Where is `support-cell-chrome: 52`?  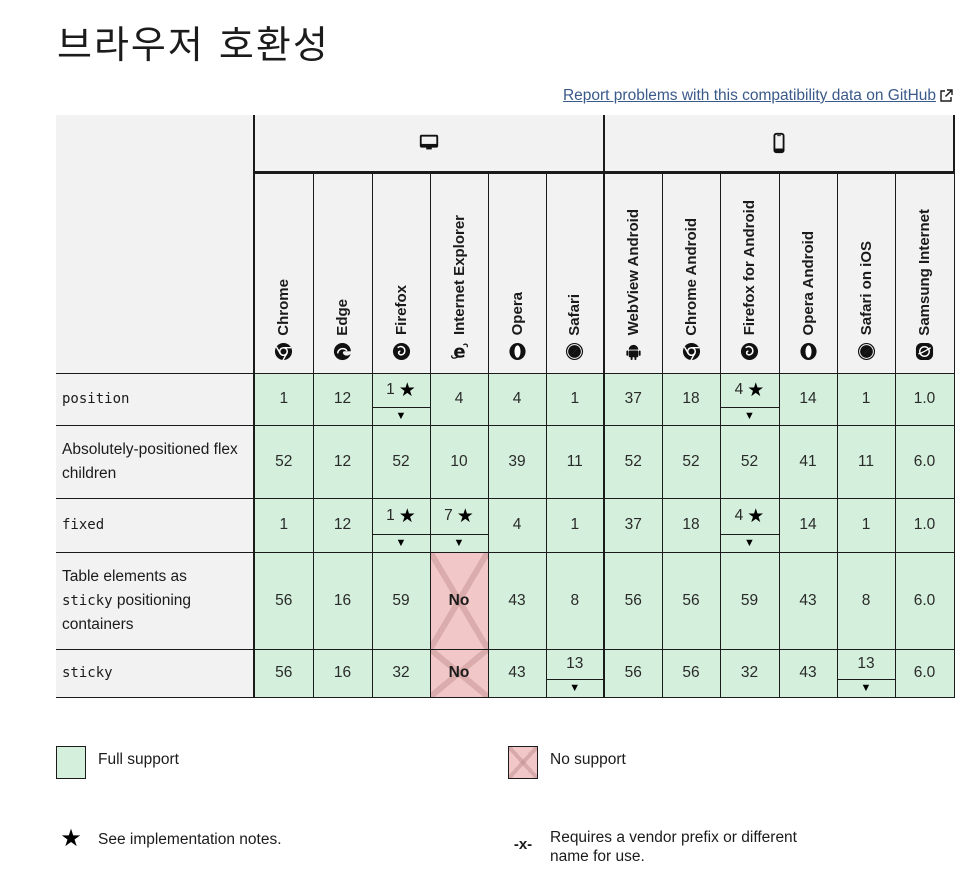 support-cell-chrome: 52 is located at coordinates (283, 461).